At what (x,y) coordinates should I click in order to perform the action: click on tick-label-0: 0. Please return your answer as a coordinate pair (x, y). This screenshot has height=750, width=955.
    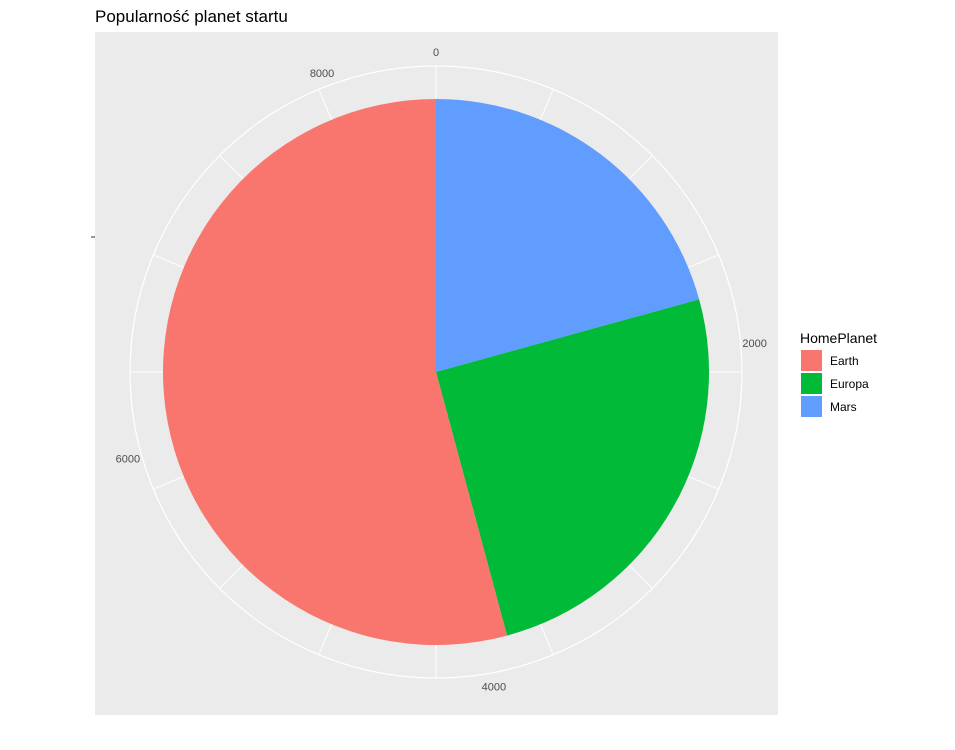
    Looking at the image, I should click on (436, 53).